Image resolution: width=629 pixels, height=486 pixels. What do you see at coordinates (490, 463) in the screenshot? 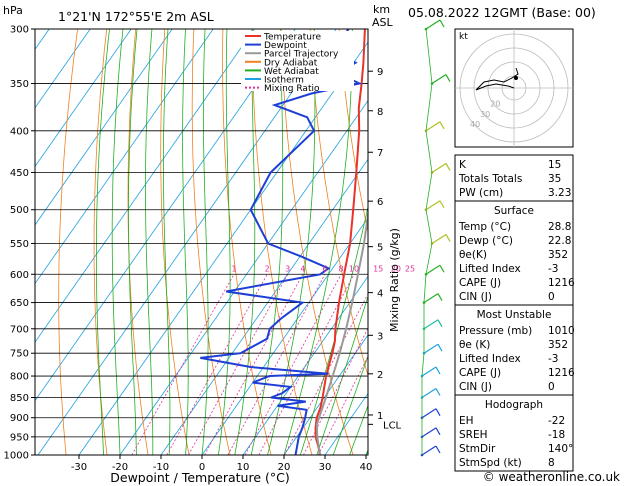
I see `table-row-label: StmSpd (kt)` at bounding box center [490, 463].